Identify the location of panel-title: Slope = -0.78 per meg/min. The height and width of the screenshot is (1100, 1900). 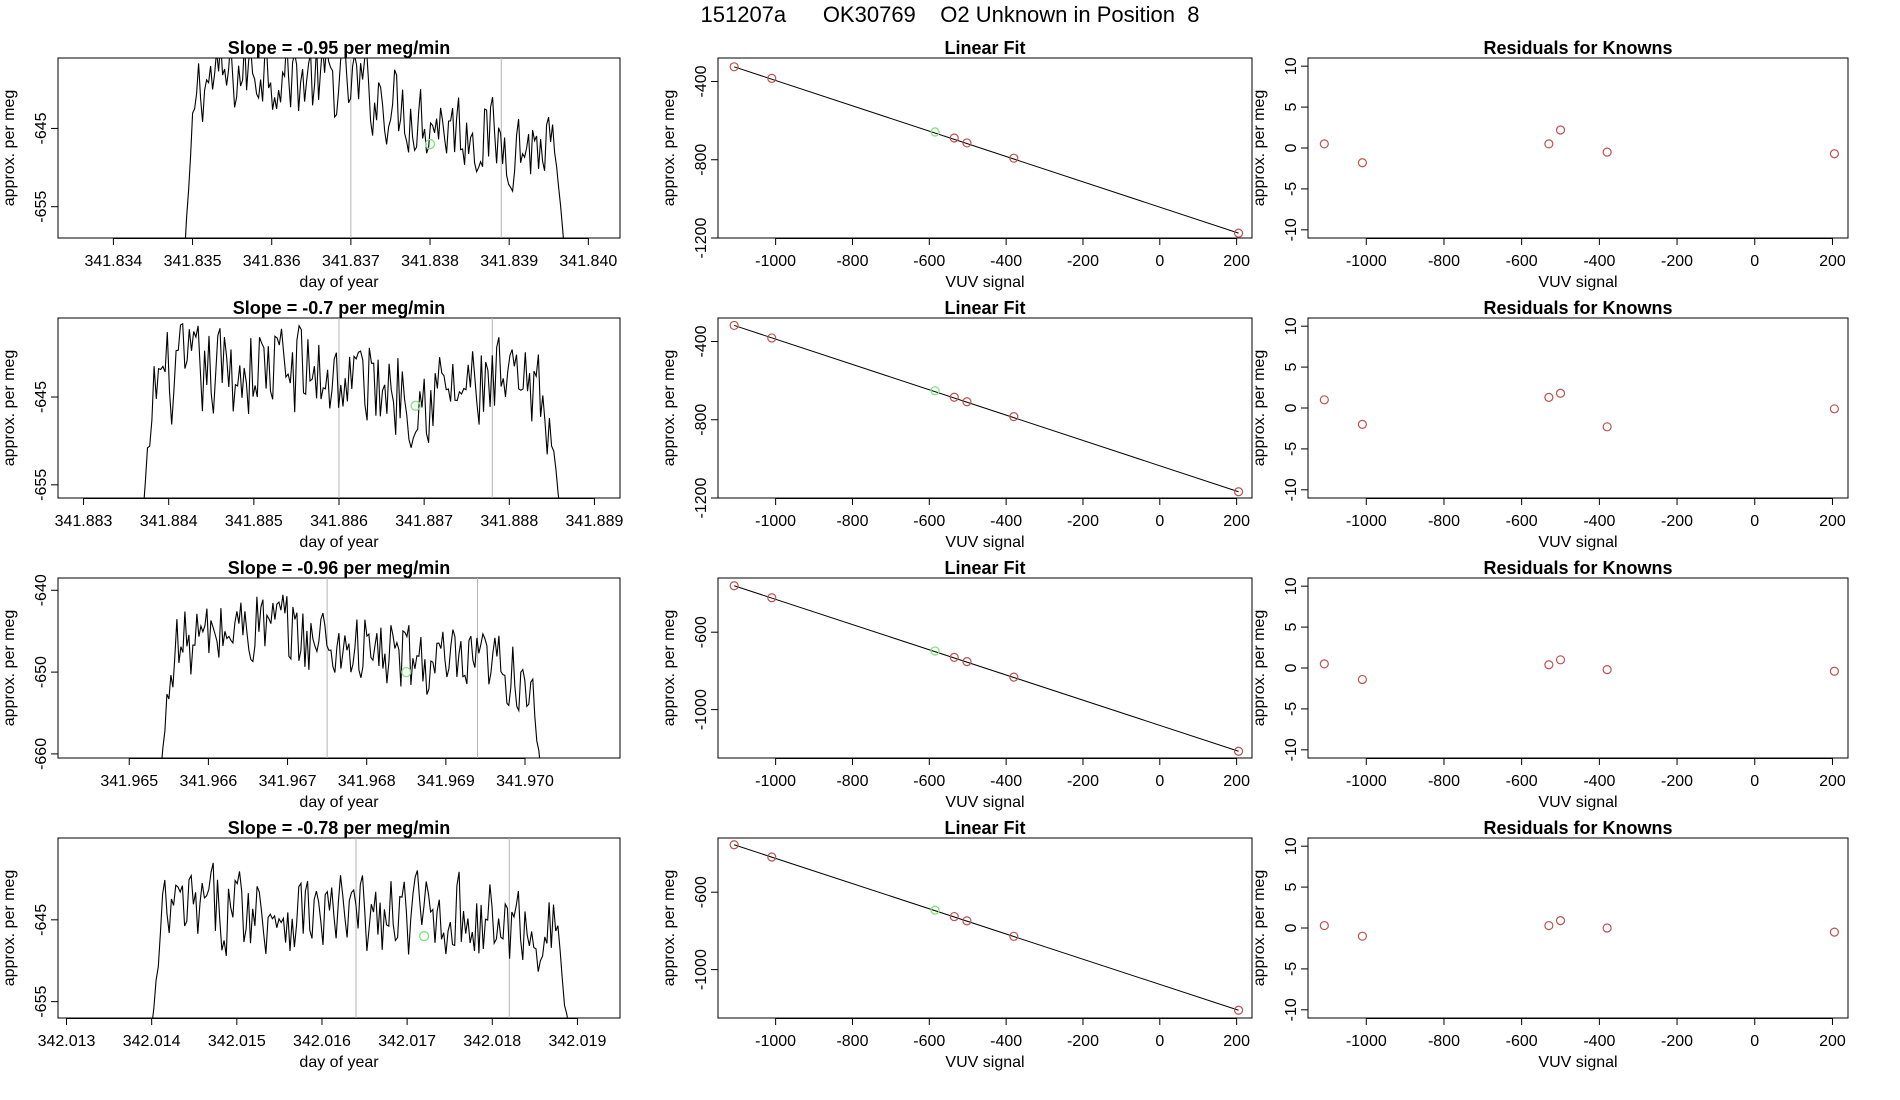
(339, 828).